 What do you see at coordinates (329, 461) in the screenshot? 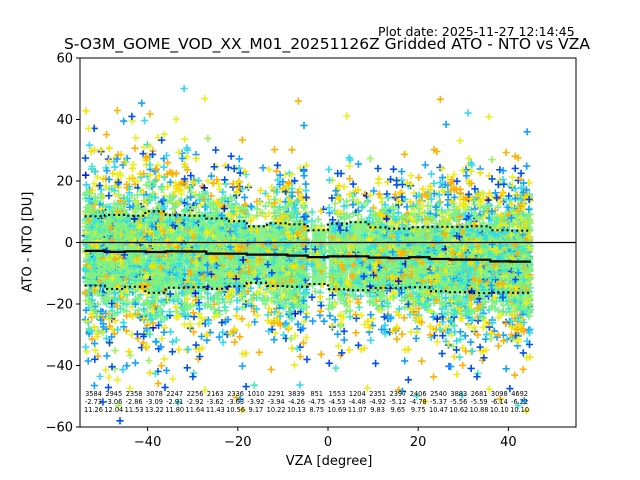
I see `x-axis-label: VZA [degree]` at bounding box center [329, 461].